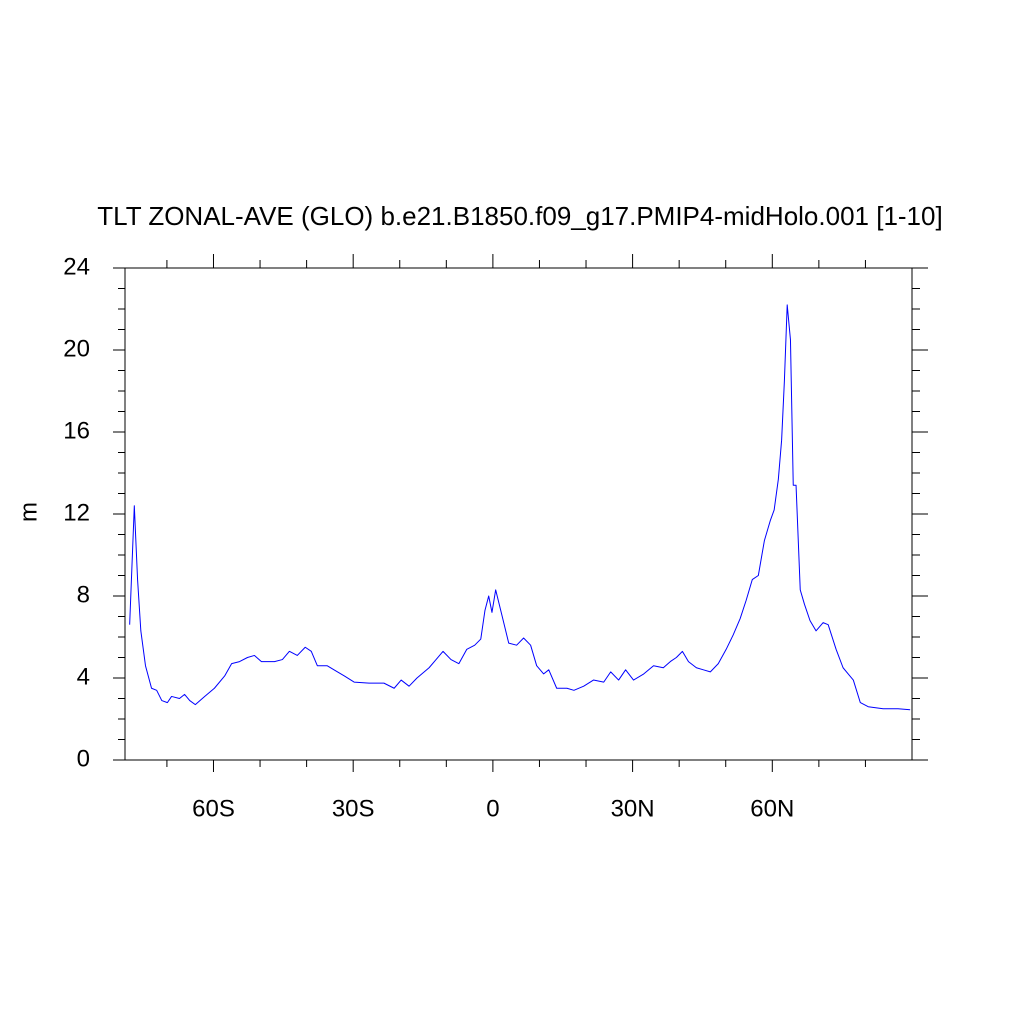  Describe the element at coordinates (83, 594) in the screenshot. I see `y-tick-label: 8` at that location.